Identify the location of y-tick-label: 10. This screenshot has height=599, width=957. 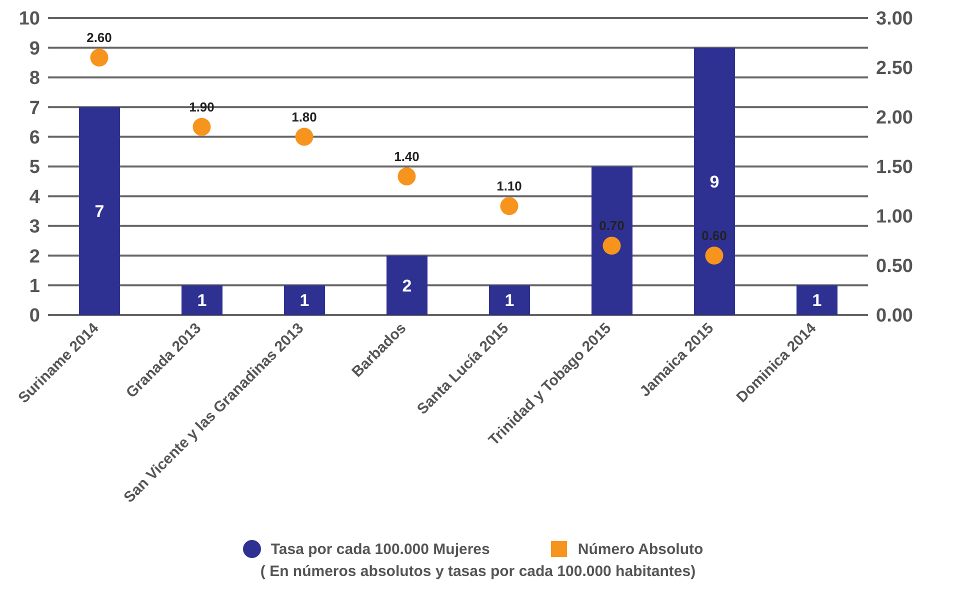
(29, 19).